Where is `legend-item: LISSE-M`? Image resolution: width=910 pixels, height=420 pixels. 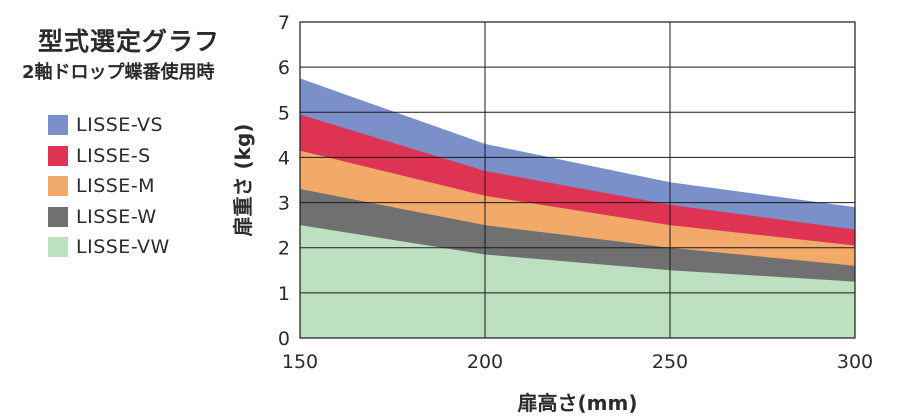
legend-item: LISSE-M is located at coordinates (109, 186).